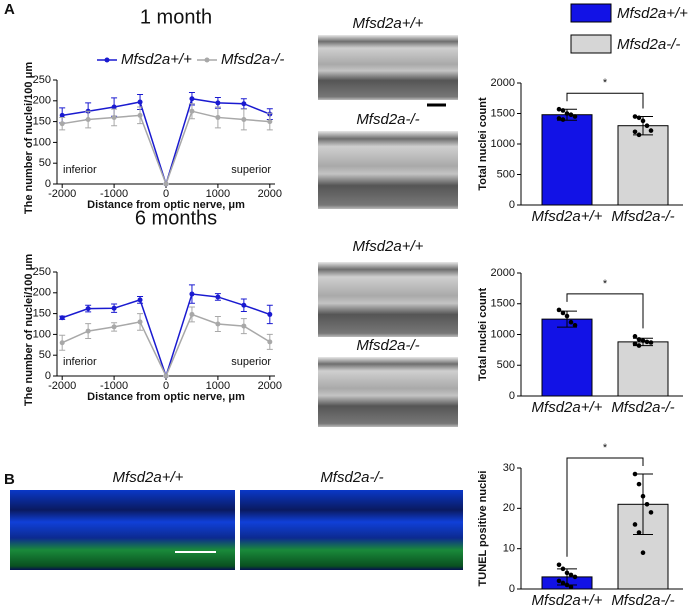  Describe the element at coordinates (503, 113) in the screenshot. I see `y-tick-label: 1500` at that location.